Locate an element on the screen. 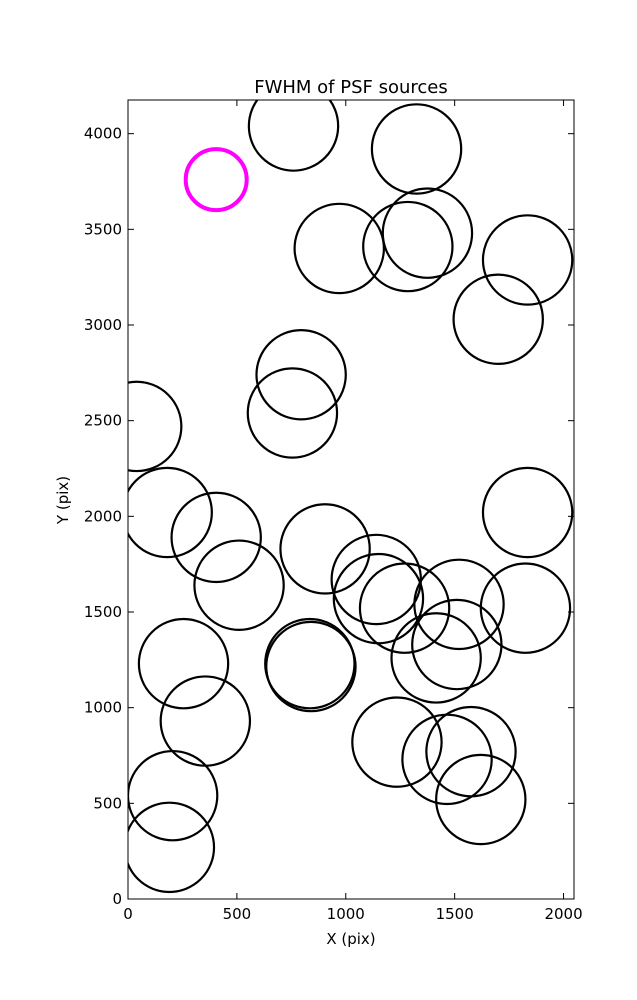  y-tick-label-2500: 2500 is located at coordinates (103, 421).